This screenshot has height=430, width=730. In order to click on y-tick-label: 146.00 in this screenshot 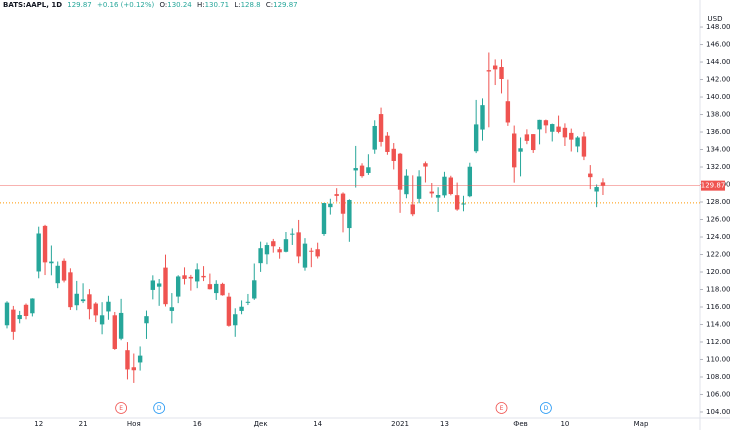, I will do `click(718, 45)`.